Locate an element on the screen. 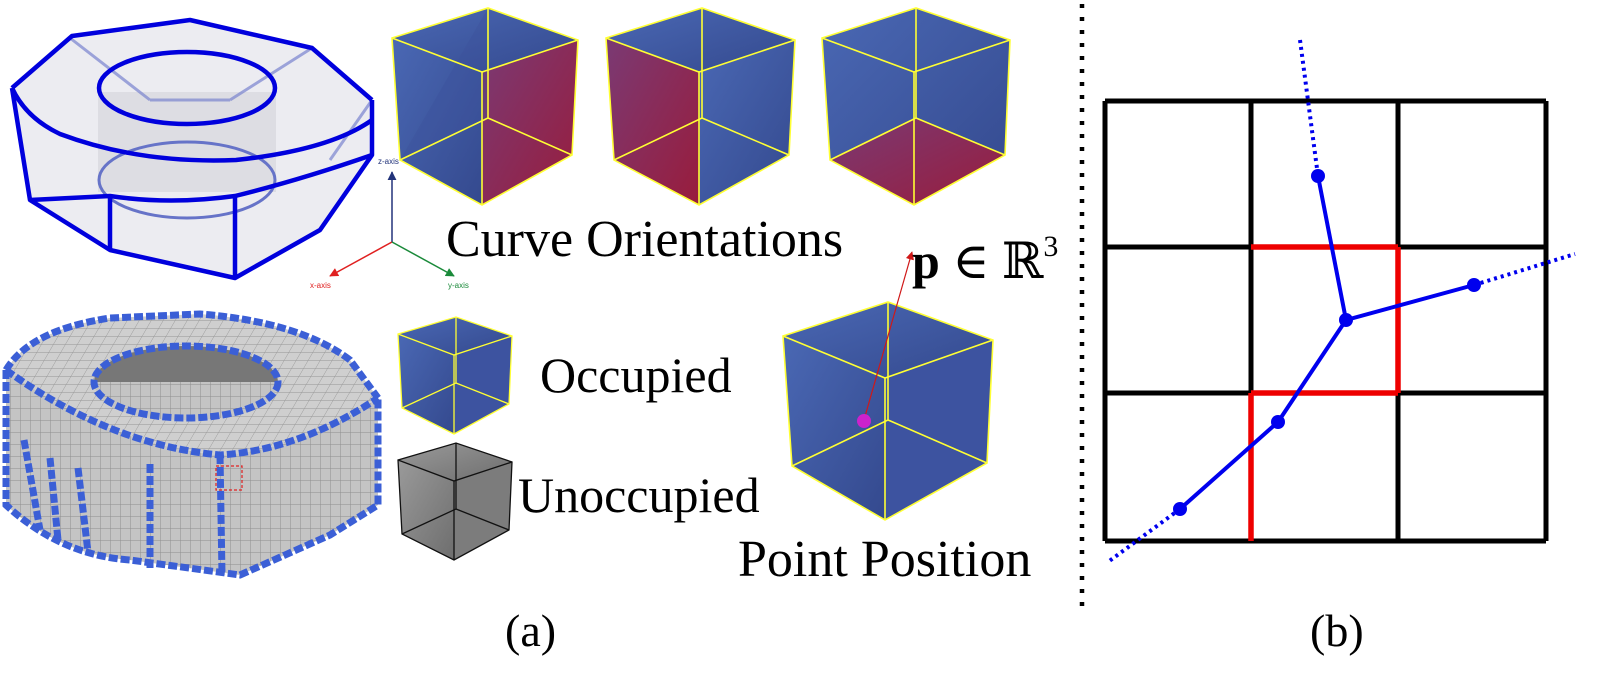  point-formula: p ∈ ℝ3 is located at coordinates (985, 259).